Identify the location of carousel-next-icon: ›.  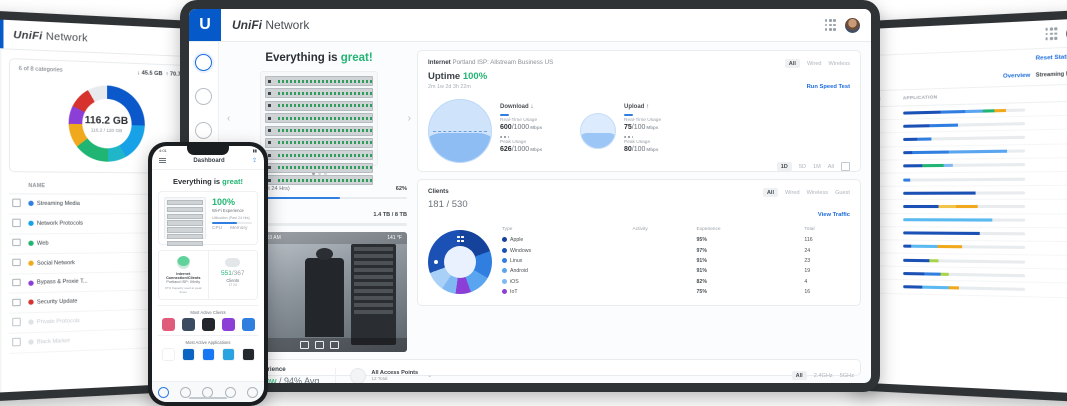
(409, 118).